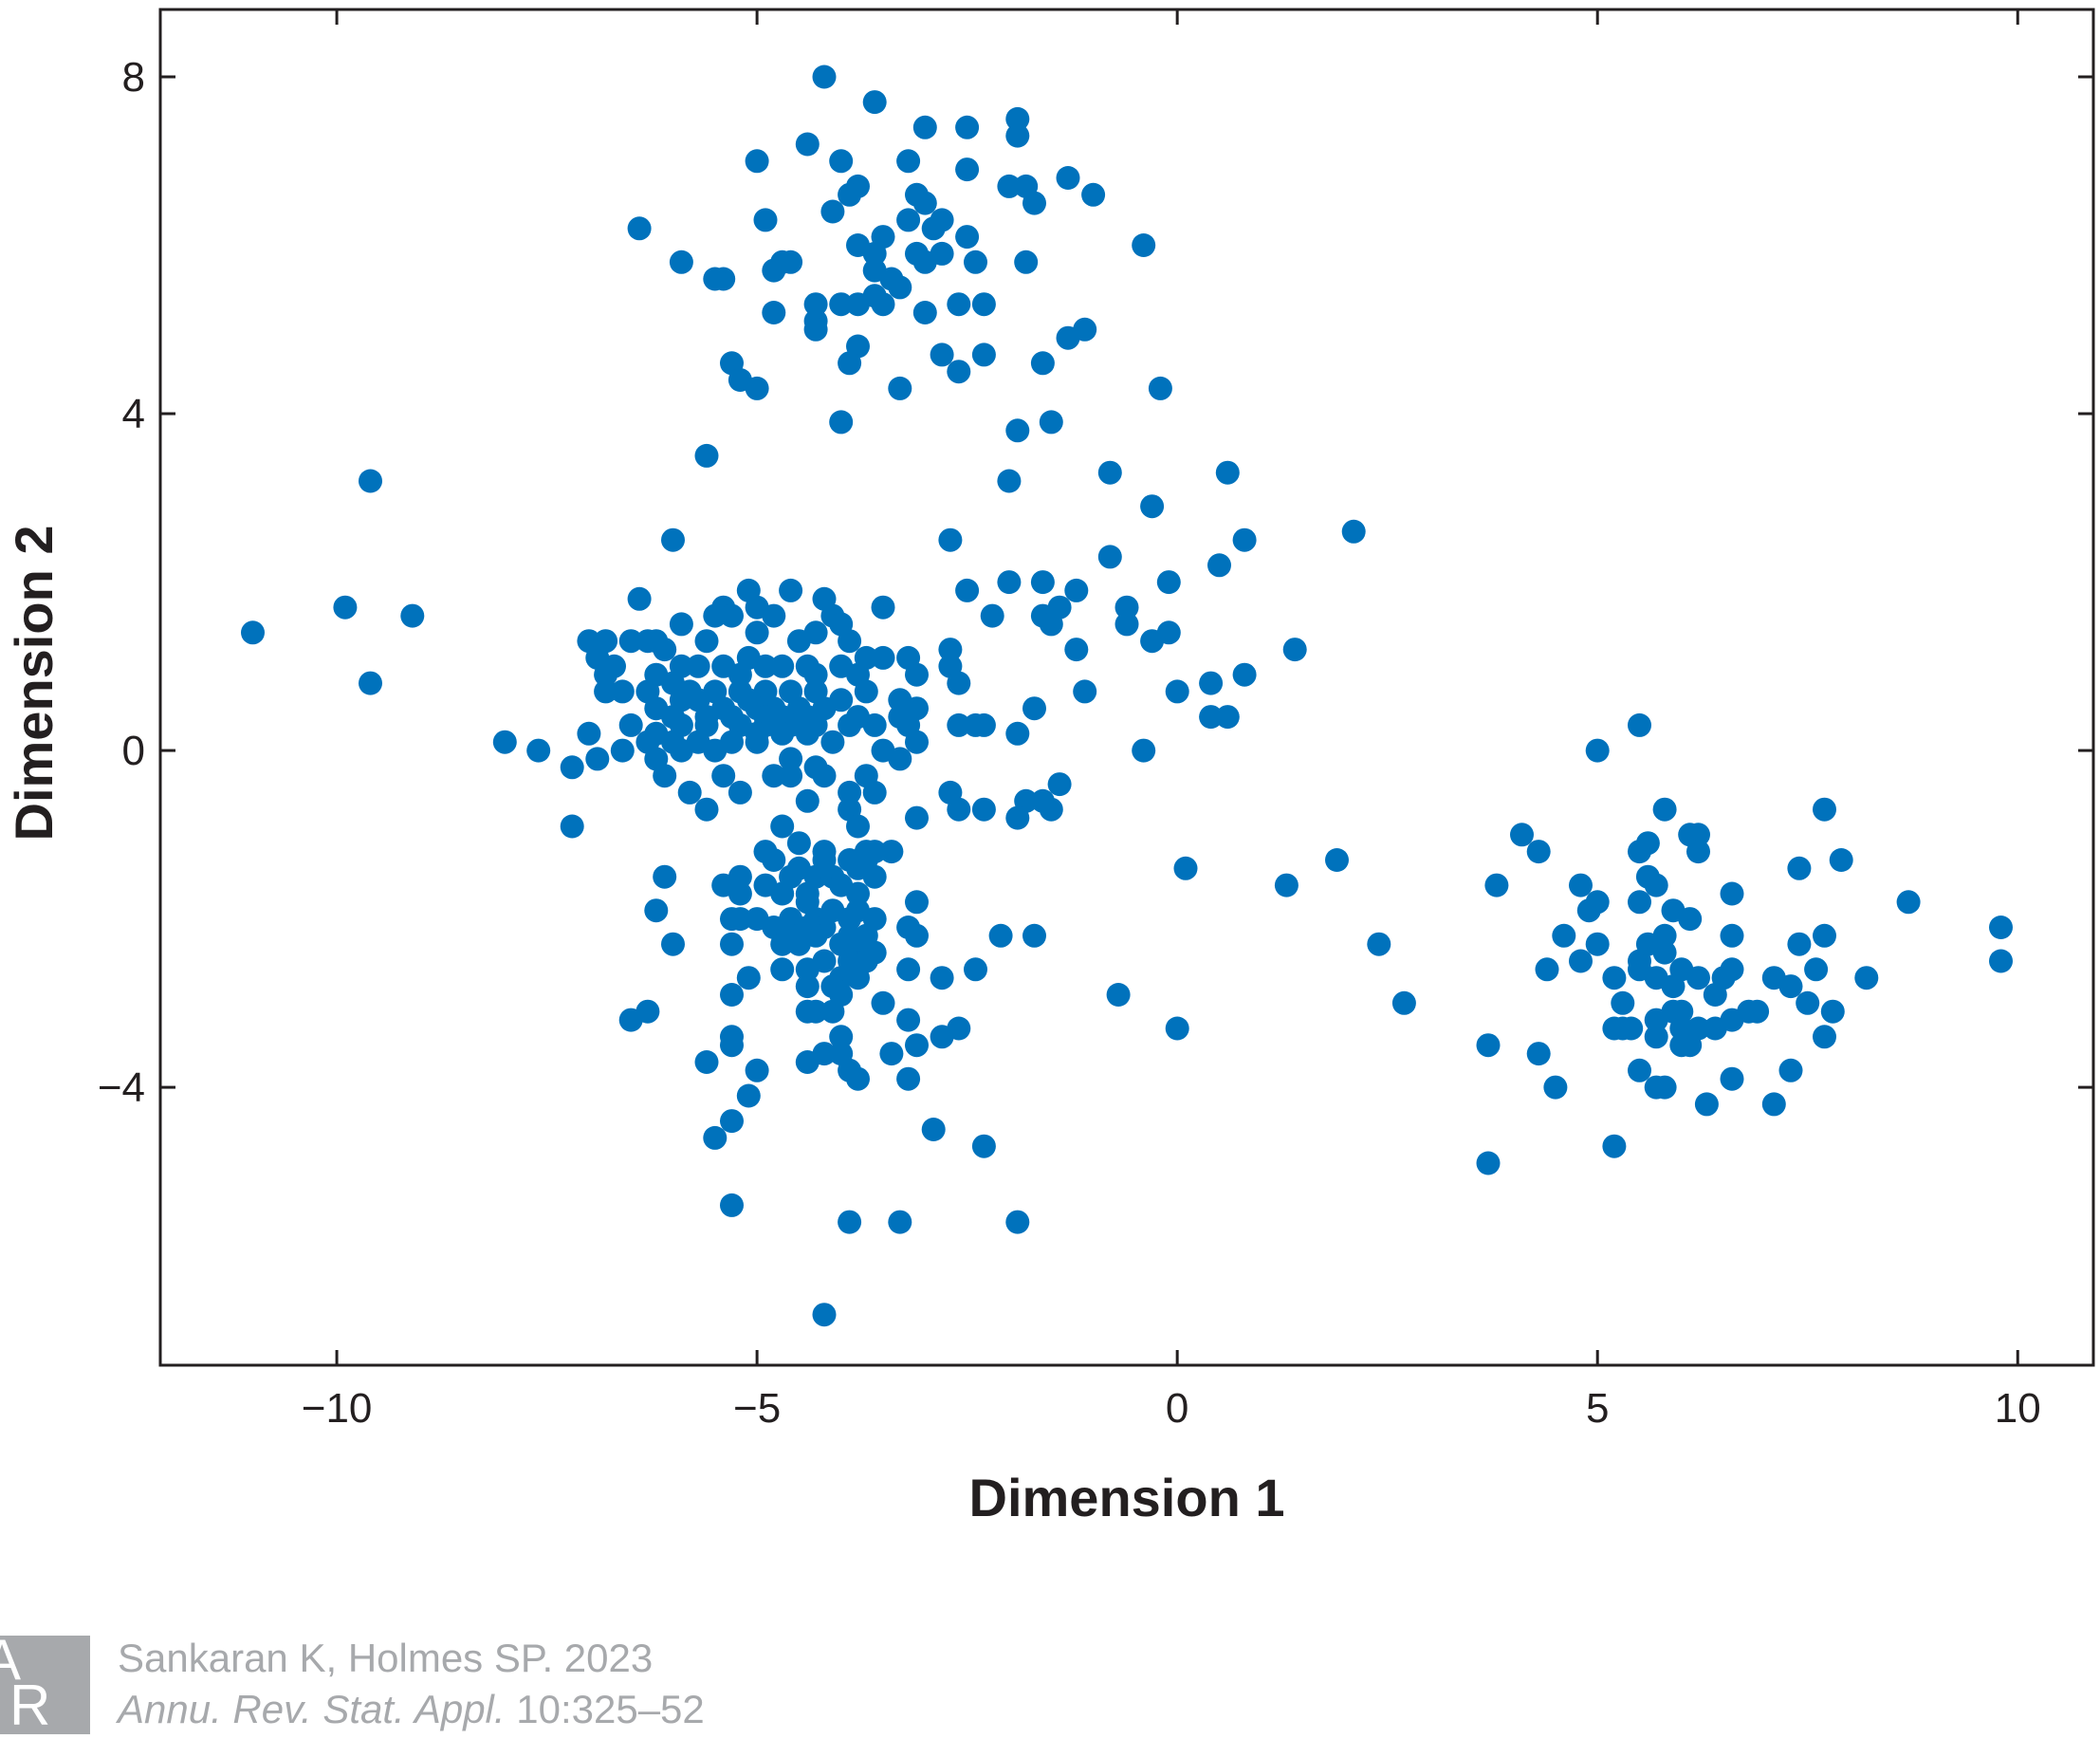 The height and width of the screenshot is (1739, 2100). What do you see at coordinates (121, 1087) in the screenshot?
I see `y-tick-label: −4` at bounding box center [121, 1087].